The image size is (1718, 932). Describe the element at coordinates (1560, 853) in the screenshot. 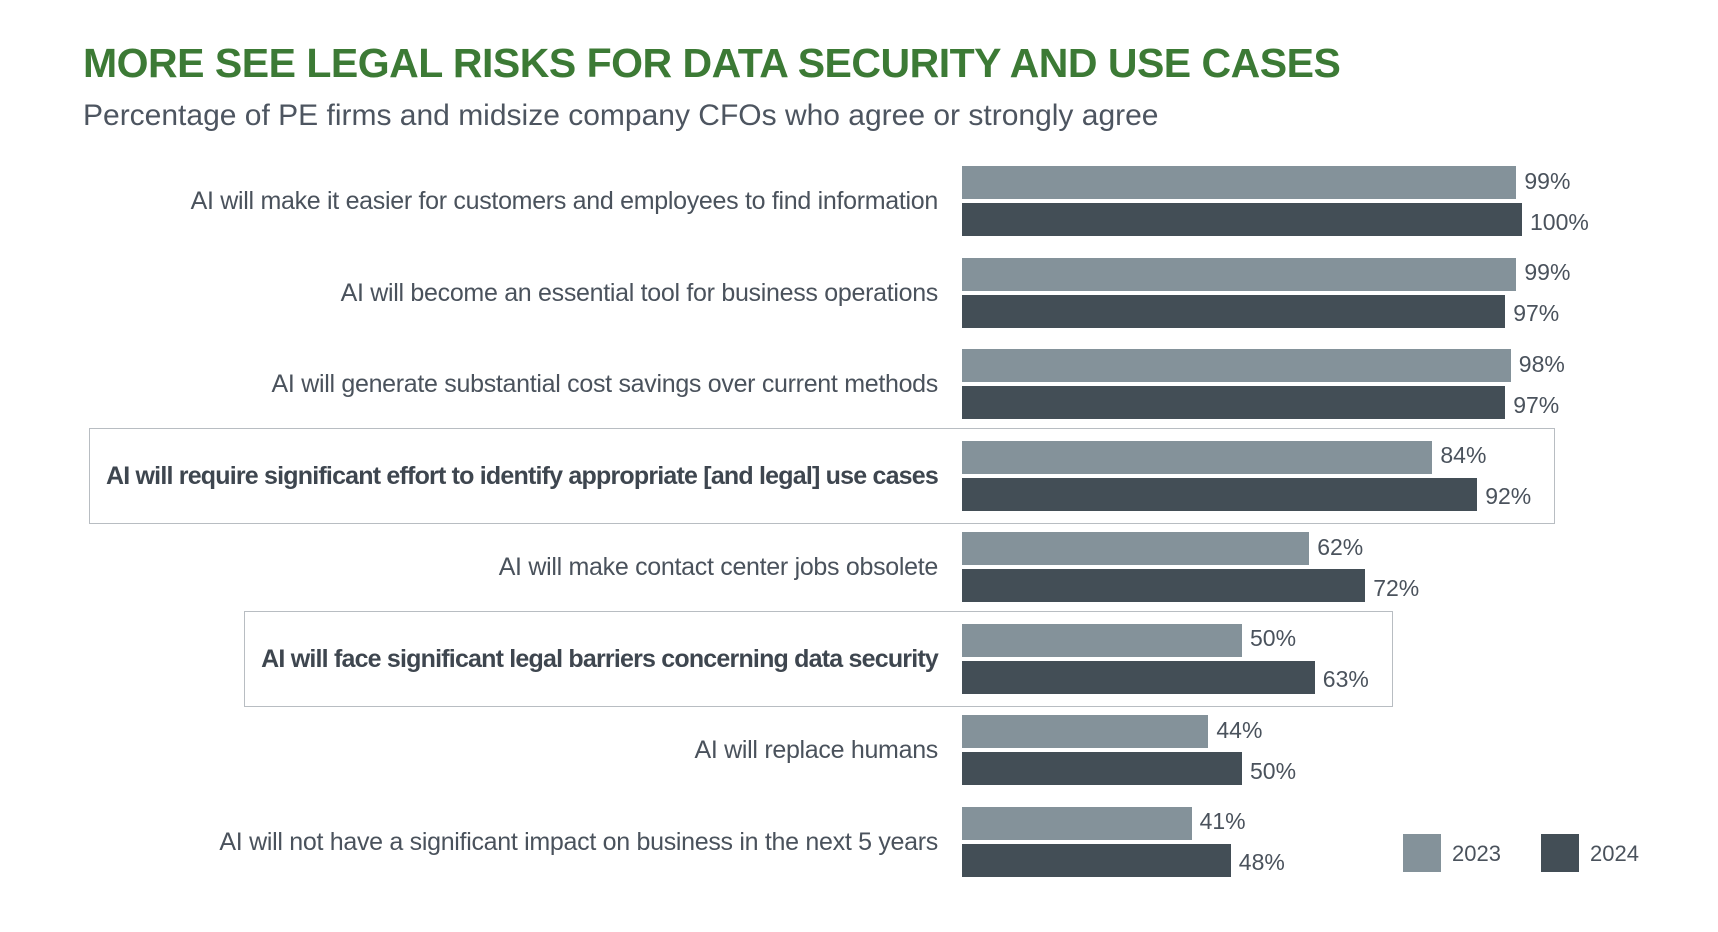

I see `legend-swatch-2024` at that location.